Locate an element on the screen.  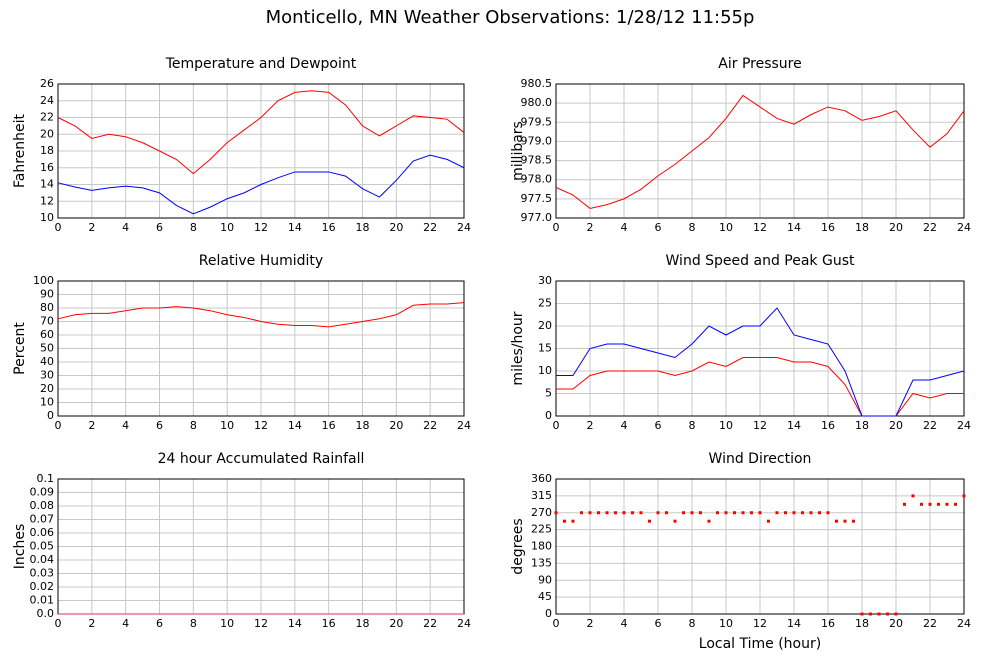
y-axis-label: Percent is located at coordinates (20, 348).